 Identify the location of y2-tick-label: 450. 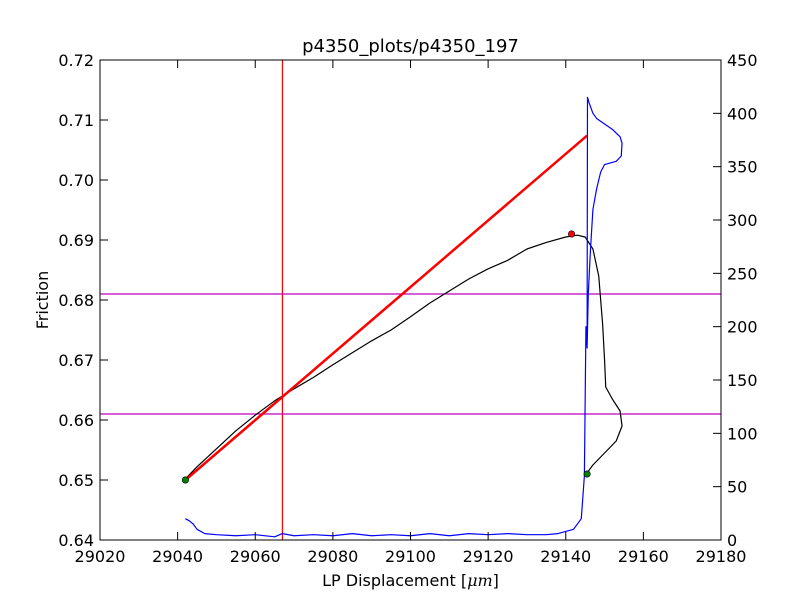
(742, 60).